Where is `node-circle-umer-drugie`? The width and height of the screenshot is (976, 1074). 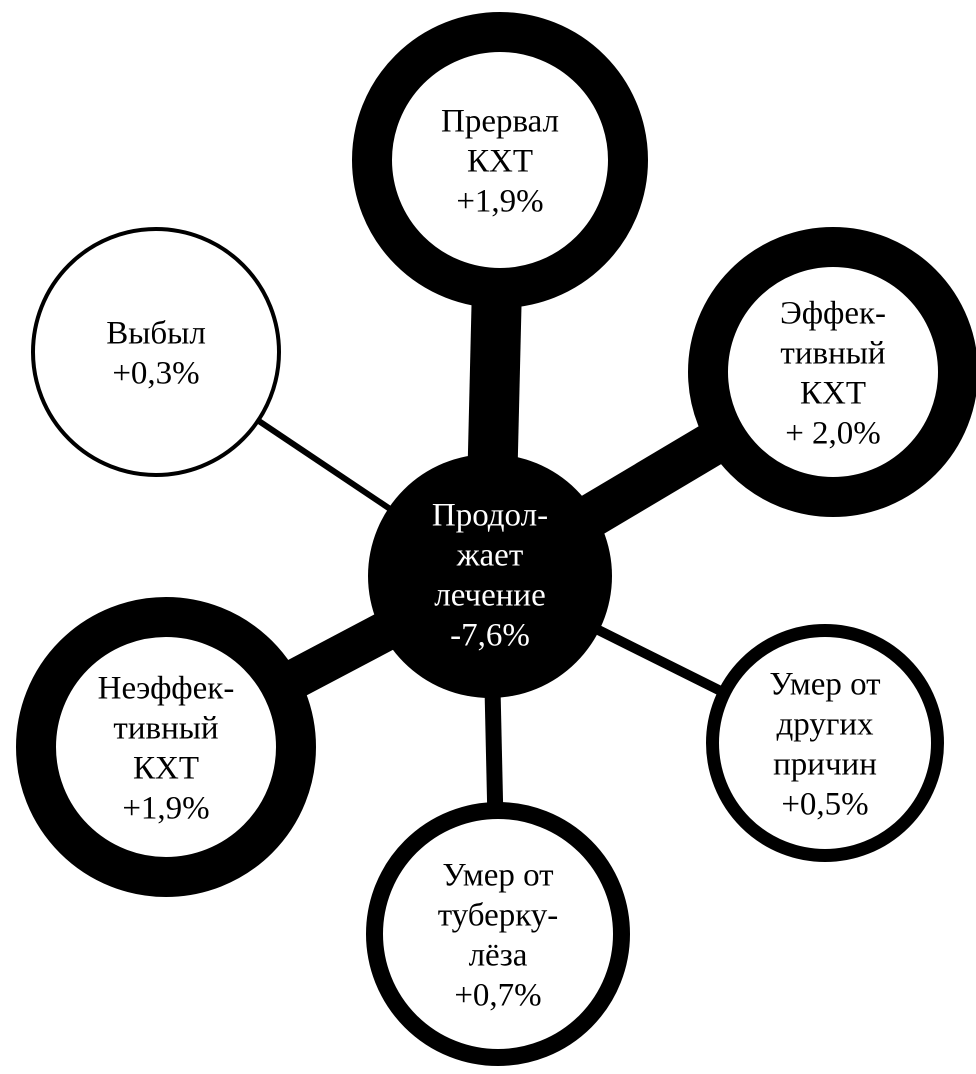 node-circle-umer-drugie is located at coordinates (825, 743).